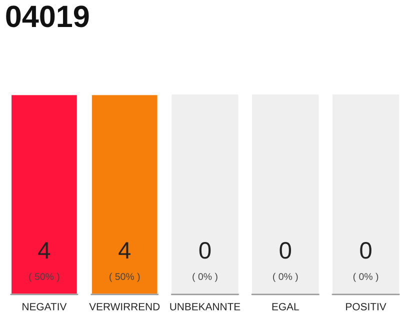 This screenshot has width=410, height=320. Describe the element at coordinates (124, 306) in the screenshot. I see `x-tick-label: VERWIRREND` at that location.